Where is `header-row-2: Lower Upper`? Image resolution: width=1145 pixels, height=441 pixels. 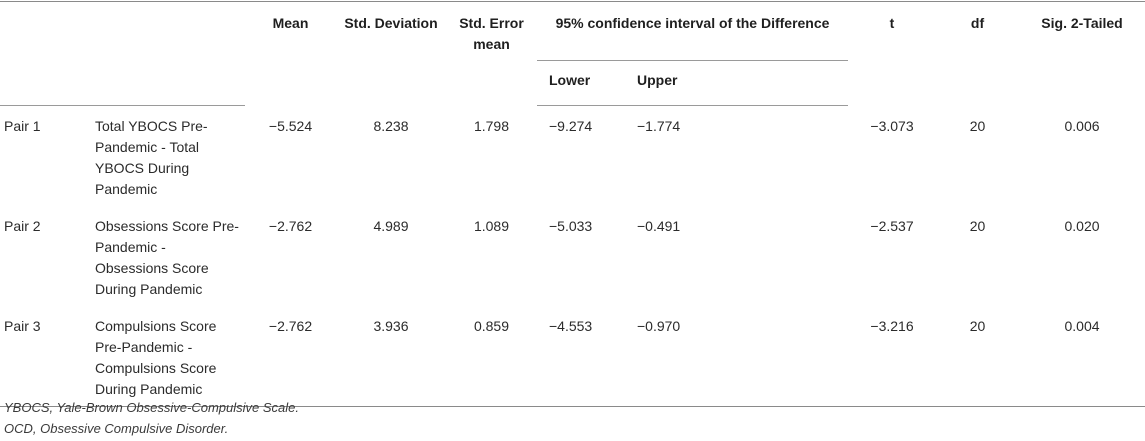 header-row-2: Lower Upper is located at coordinates (572, 83).